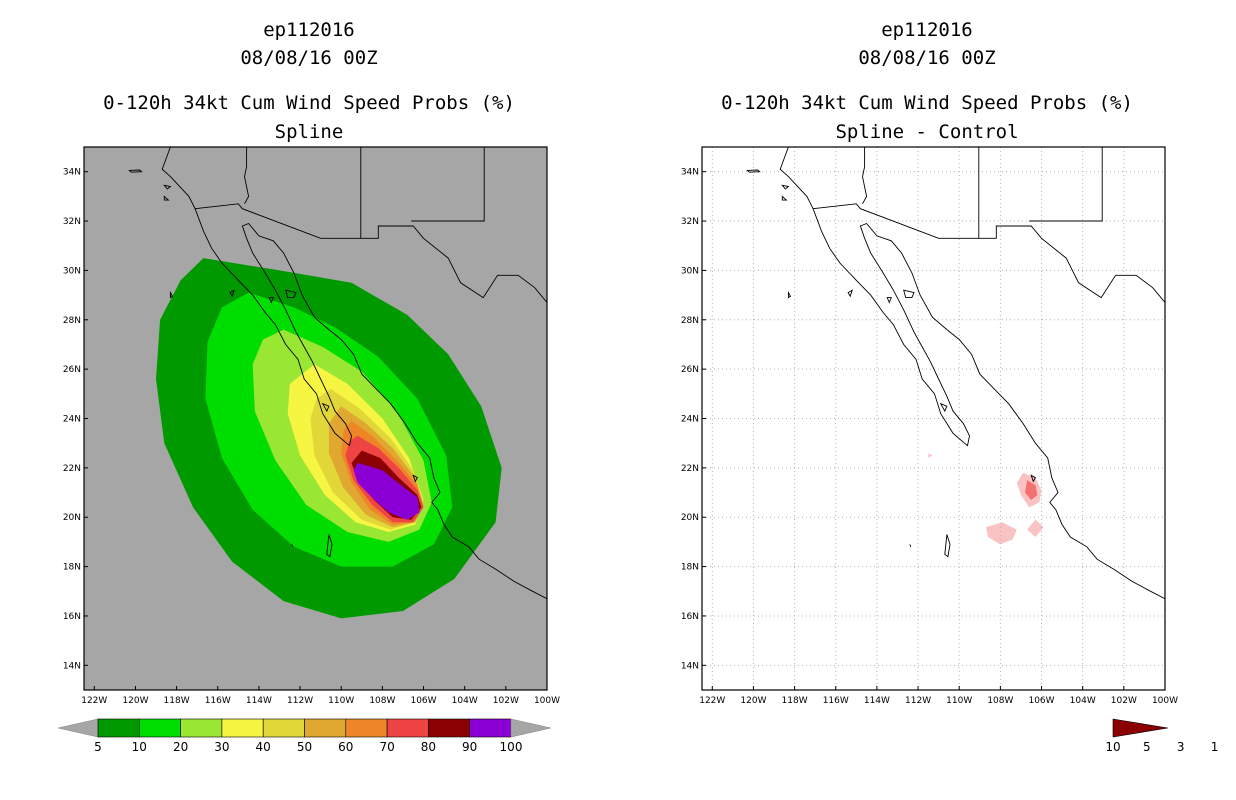 This screenshot has width=1236, height=800. I want to click on lat-tick-label: 26N, so click(690, 370).